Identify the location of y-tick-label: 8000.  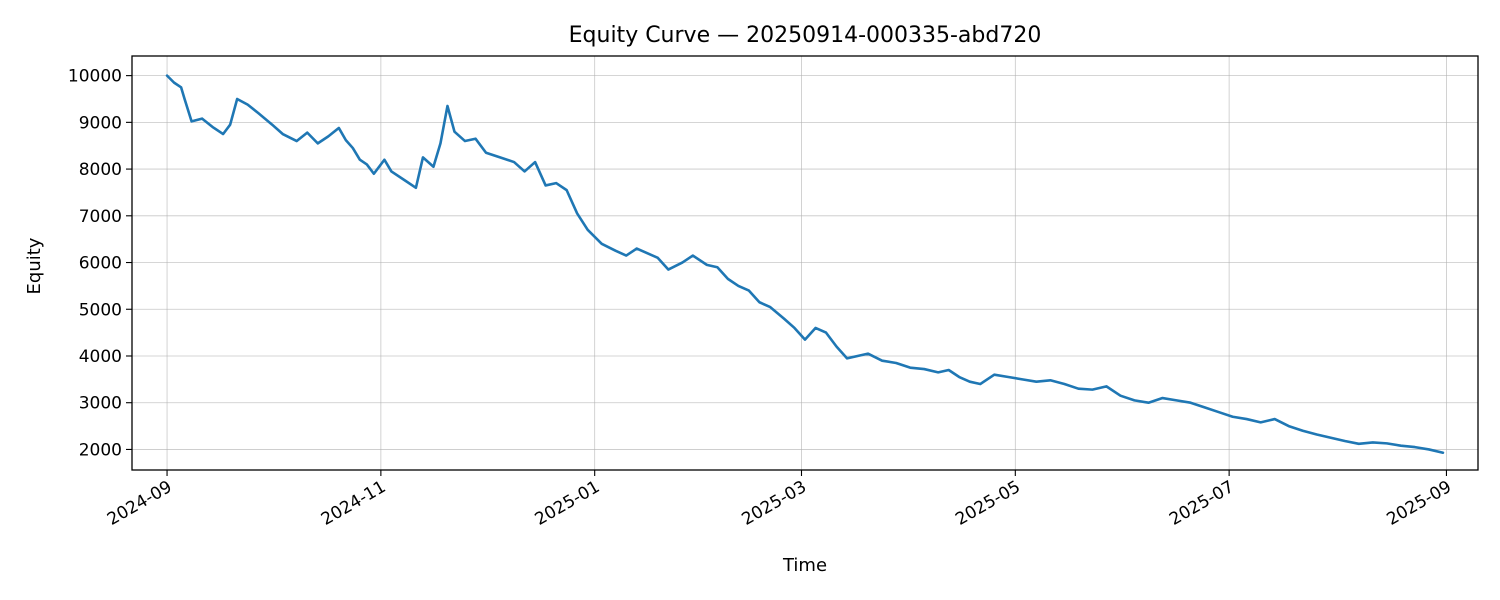
(100, 170).